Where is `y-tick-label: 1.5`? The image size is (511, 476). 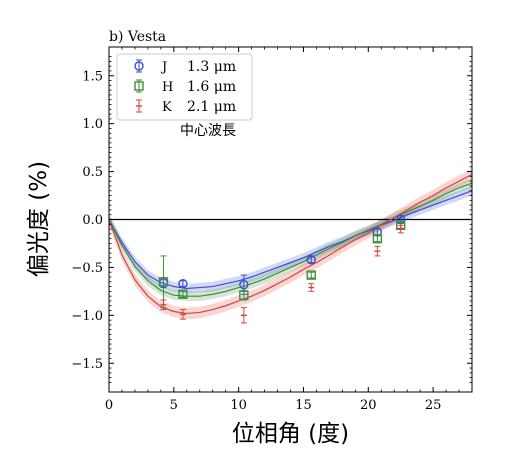 y-tick-label: 1.5 is located at coordinates (92, 76).